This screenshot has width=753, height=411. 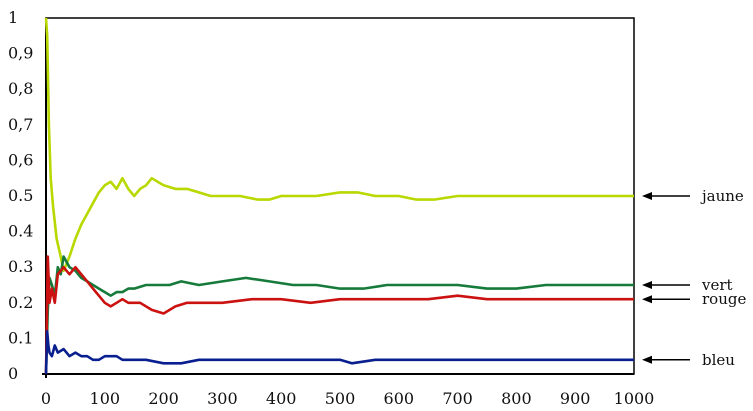 I want to click on y-tick-label: 0,7, so click(x=20, y=124).